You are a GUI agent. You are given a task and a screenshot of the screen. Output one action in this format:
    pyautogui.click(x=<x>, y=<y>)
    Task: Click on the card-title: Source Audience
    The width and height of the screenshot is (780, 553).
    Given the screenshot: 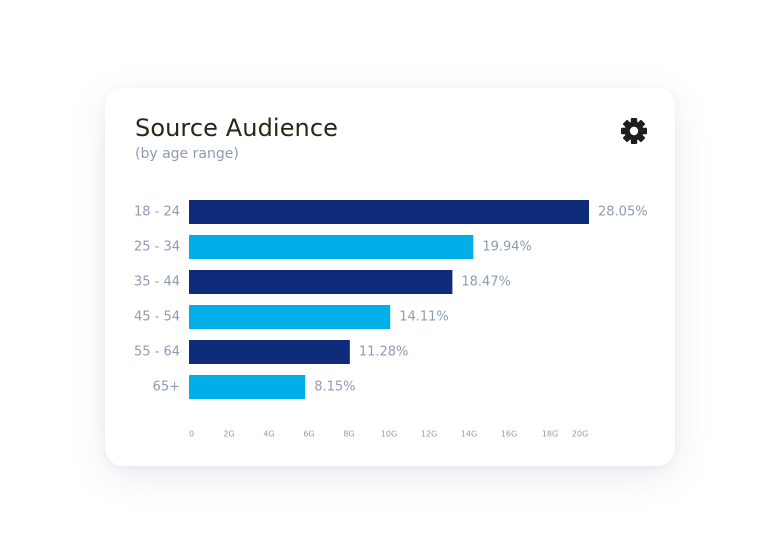 What is the action you would take?
    pyautogui.click(x=237, y=128)
    